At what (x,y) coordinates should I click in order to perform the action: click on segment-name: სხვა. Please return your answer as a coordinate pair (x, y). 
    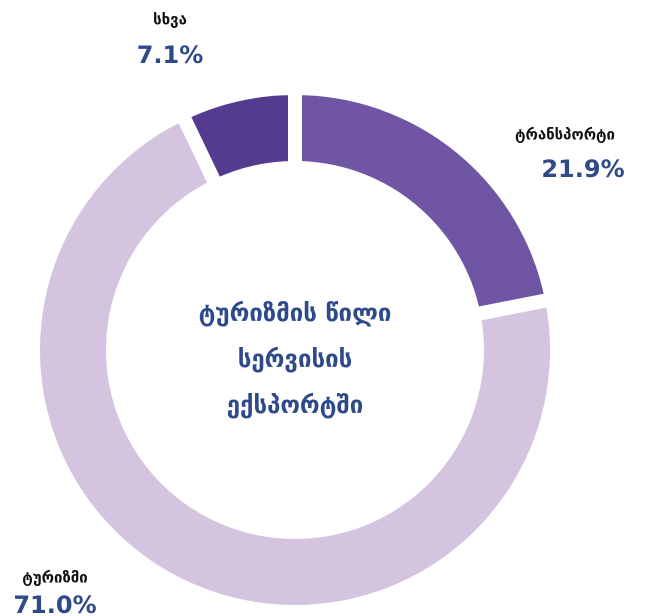
    Looking at the image, I should click on (170, 20).